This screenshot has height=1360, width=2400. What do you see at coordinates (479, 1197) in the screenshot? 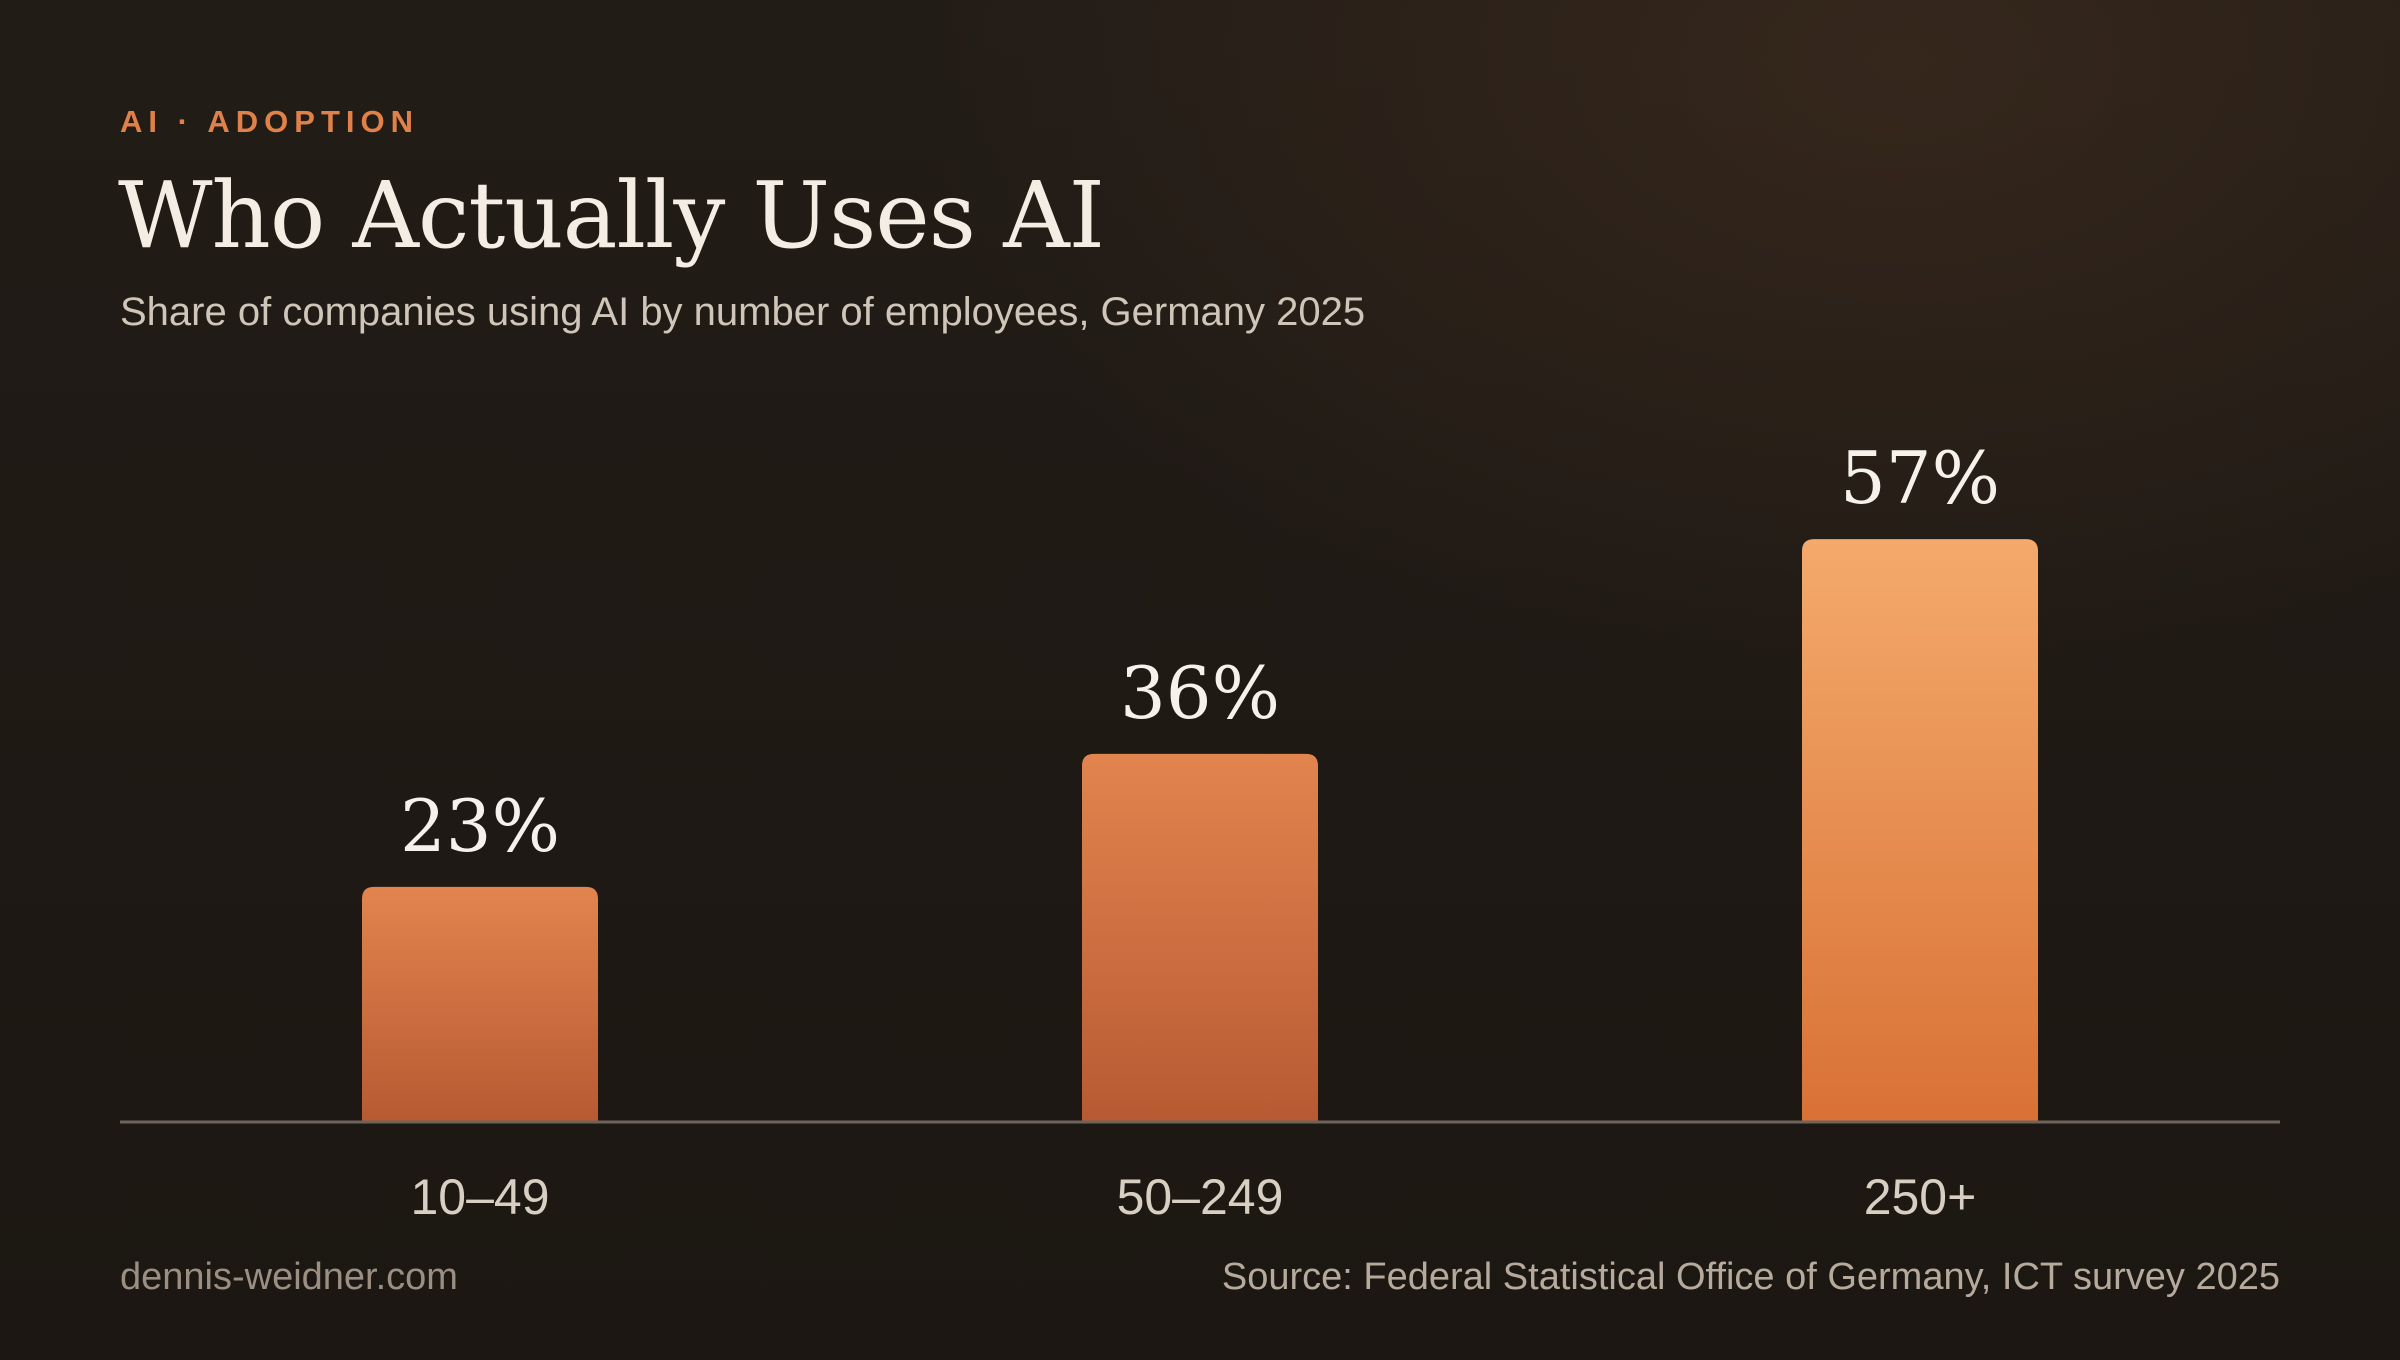
I see `category-label: 10–49` at bounding box center [479, 1197].